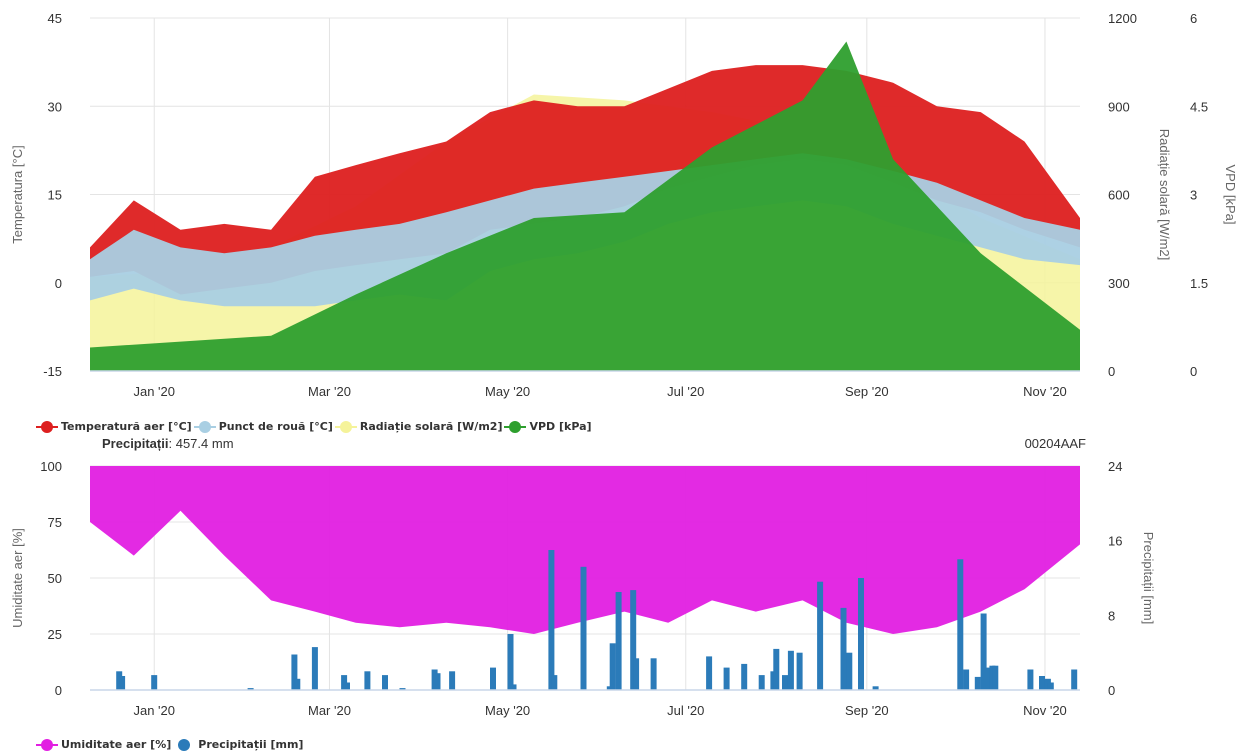 The image size is (1239, 756). What do you see at coordinates (51, 466) in the screenshot?
I see `y-tick-label-left: 100` at bounding box center [51, 466].